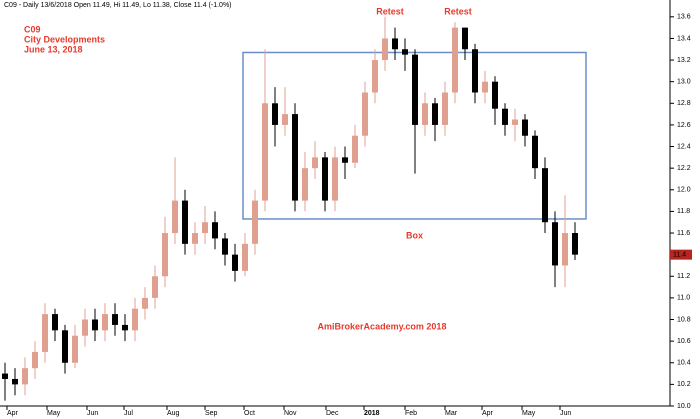 The width and height of the screenshot is (700, 419). I want to click on x-tick-label: Oct, so click(249, 413).